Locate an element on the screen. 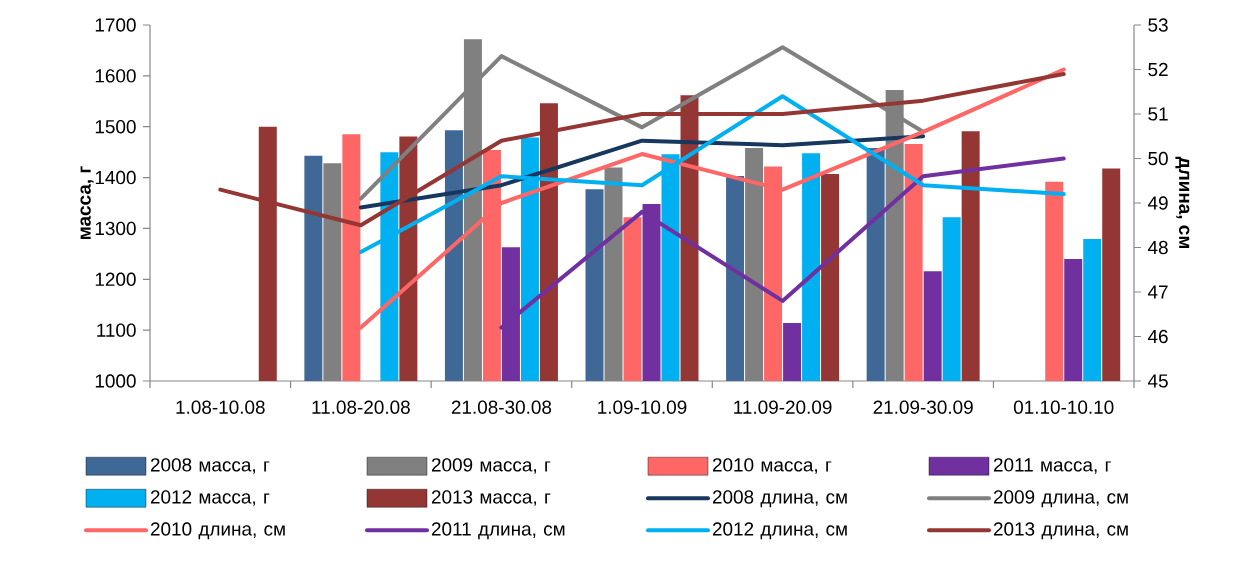 The height and width of the screenshot is (573, 1248). y-axis-title: масса, г is located at coordinates (87, 202).